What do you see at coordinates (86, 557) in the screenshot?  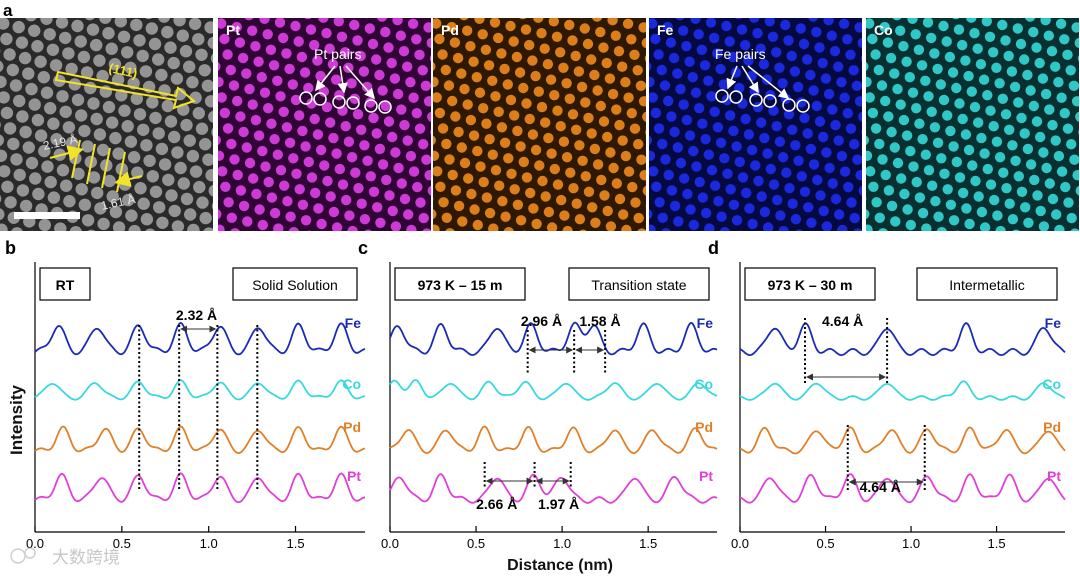 I see `watermark-text: 大数跨境` at bounding box center [86, 557].